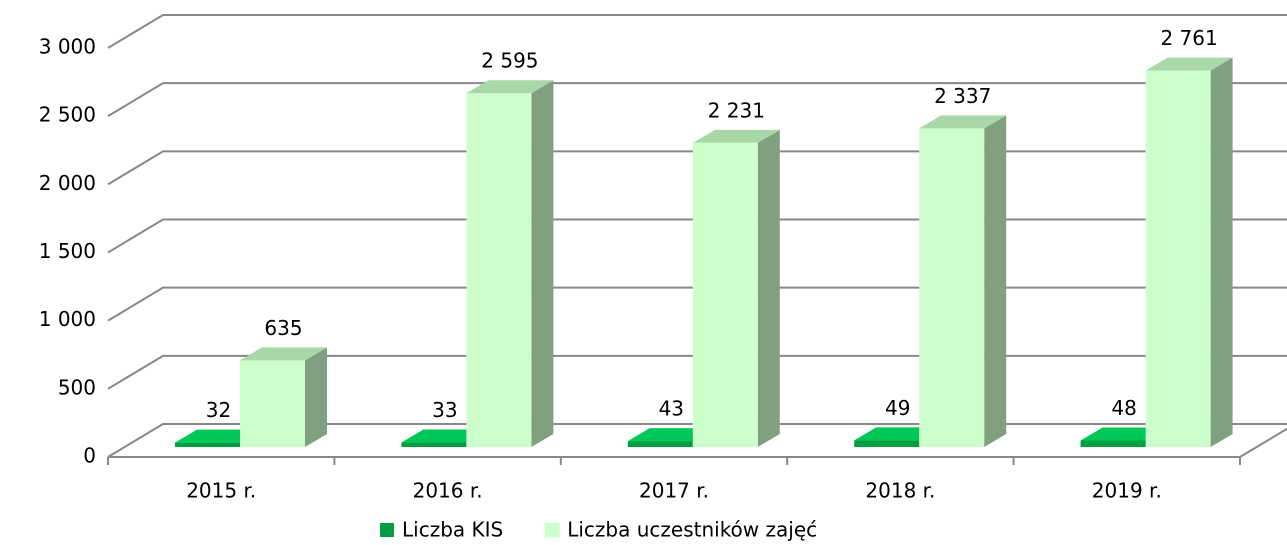 The width and height of the screenshot is (1287, 545). I want to click on y-tick-label: 2 000, so click(67, 183).